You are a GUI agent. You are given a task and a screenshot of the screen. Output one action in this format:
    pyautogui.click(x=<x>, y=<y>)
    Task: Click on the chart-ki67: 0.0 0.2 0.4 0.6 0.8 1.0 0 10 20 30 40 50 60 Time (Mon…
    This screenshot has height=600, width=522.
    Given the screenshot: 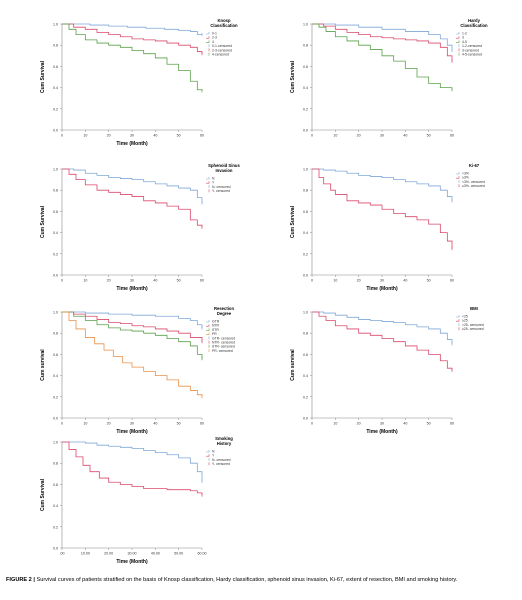 What is the action you would take?
    pyautogui.click(x=385, y=225)
    